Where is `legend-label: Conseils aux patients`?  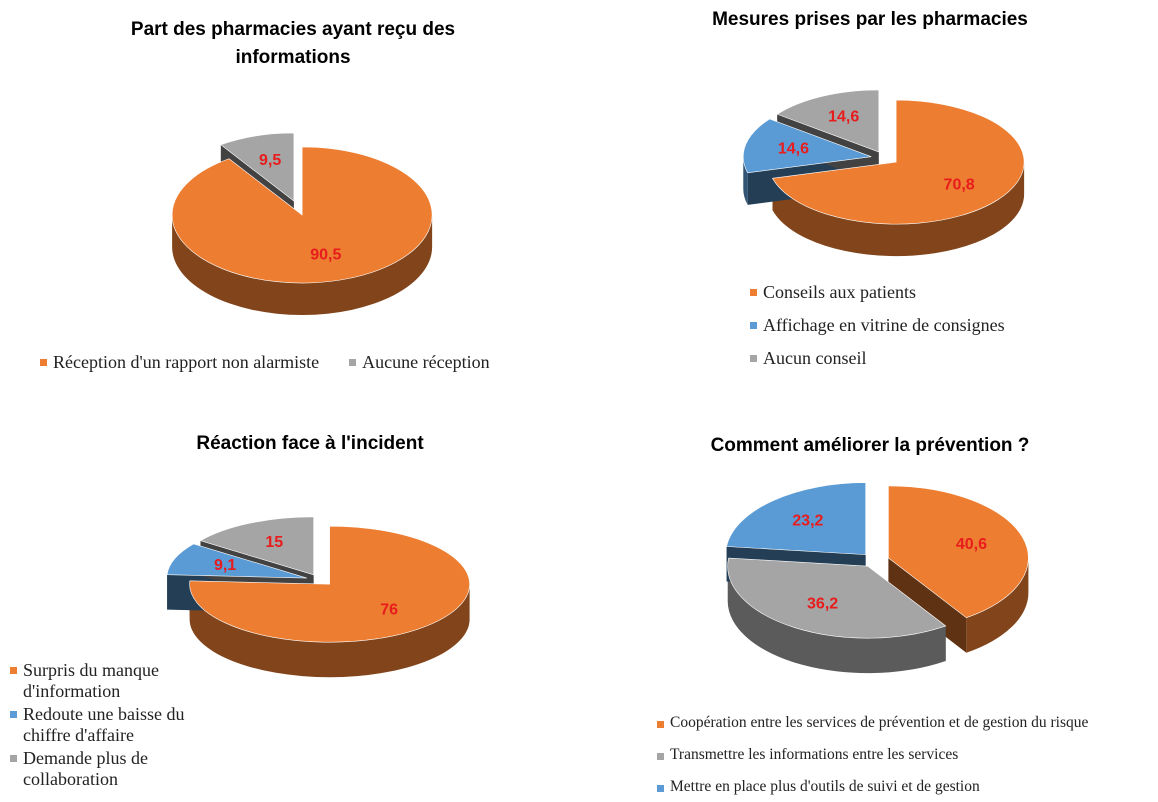 legend-label: Conseils aux patients is located at coordinates (839, 292).